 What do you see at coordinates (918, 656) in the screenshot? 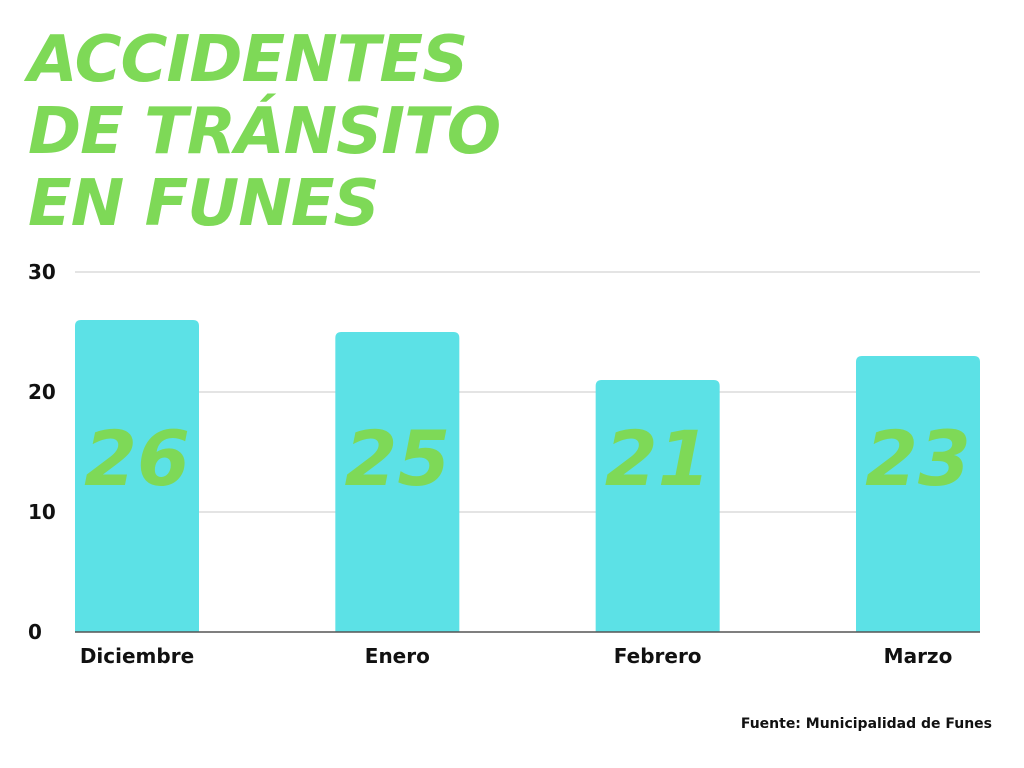
I see `x-tick-label-marzo: Marzo` at bounding box center [918, 656].